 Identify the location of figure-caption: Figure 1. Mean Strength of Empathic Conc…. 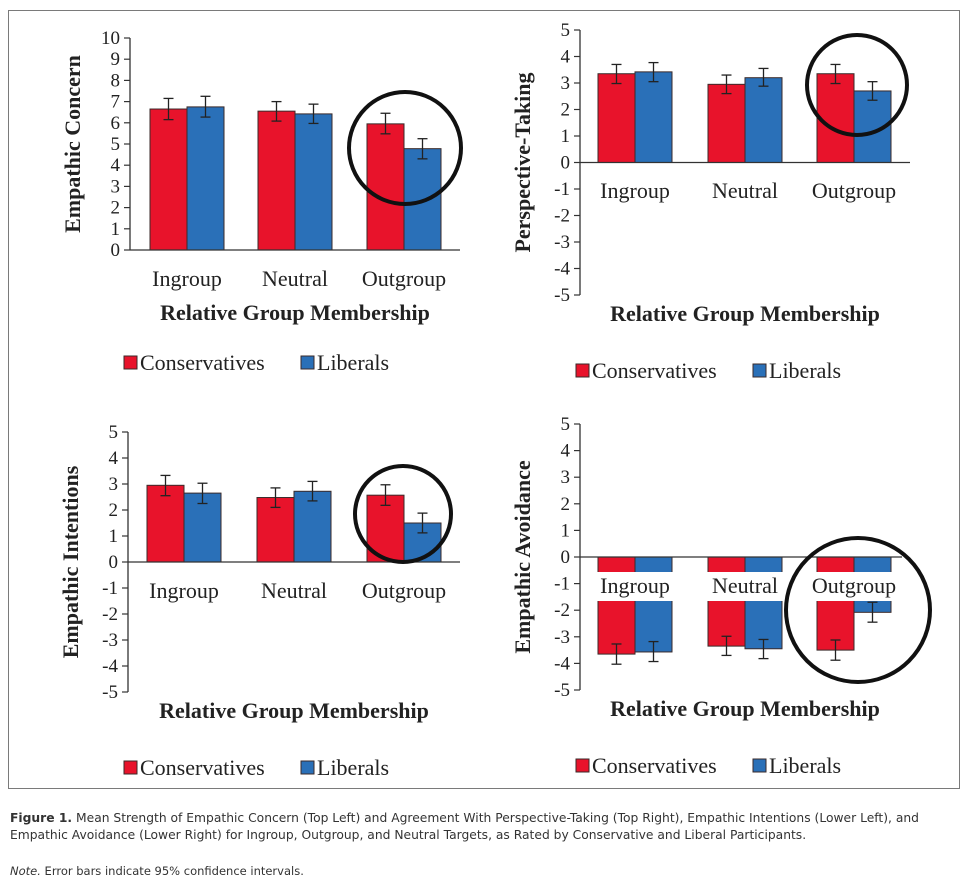
(482, 827).